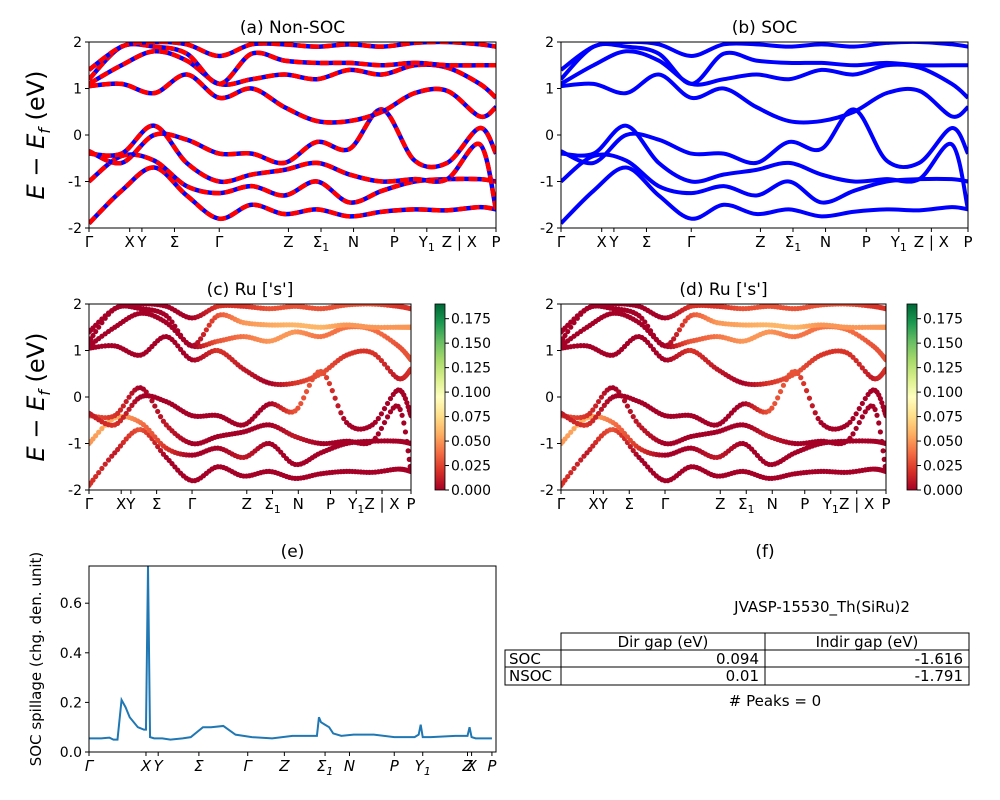  Describe the element at coordinates (36, 428) in the screenshot. I see `ylabel-row2-main: E − E` at that location.